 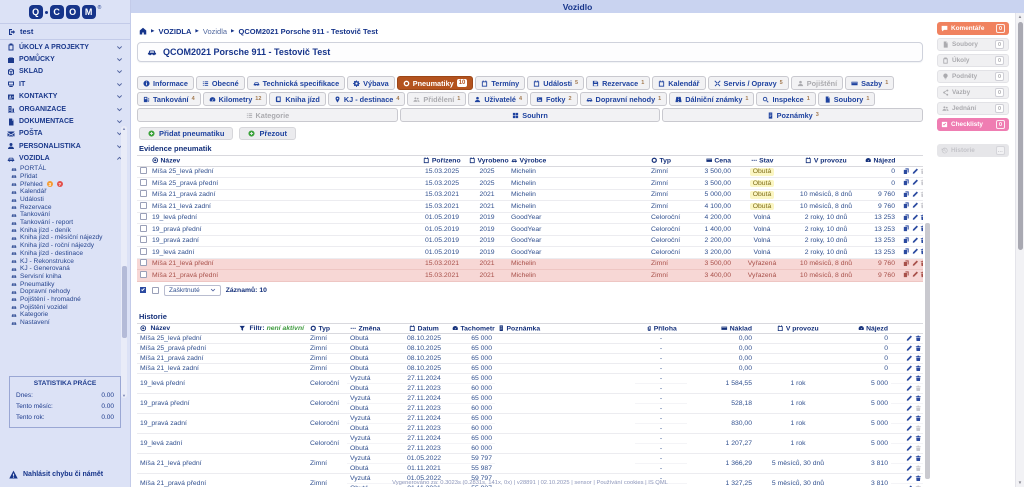 I want to click on column-header: Stav, so click(x=762, y=161).